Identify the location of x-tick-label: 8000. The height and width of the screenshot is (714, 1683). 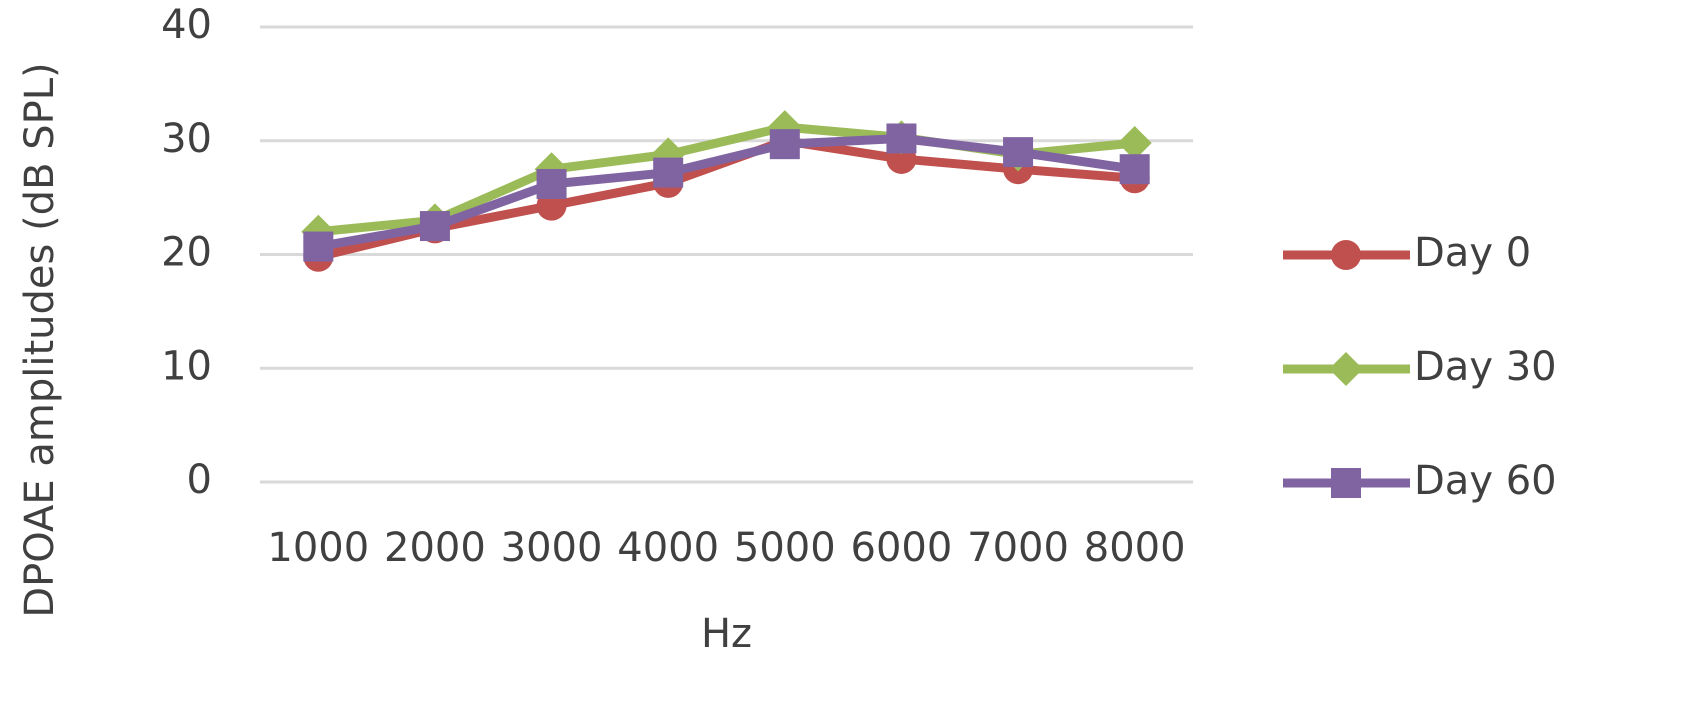
(1135, 548).